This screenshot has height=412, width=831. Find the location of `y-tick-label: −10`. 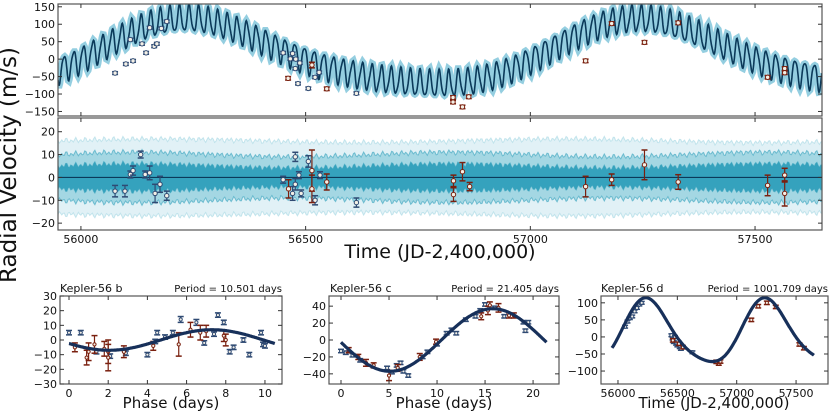

y-tick-label: −10 is located at coordinates (43, 200).